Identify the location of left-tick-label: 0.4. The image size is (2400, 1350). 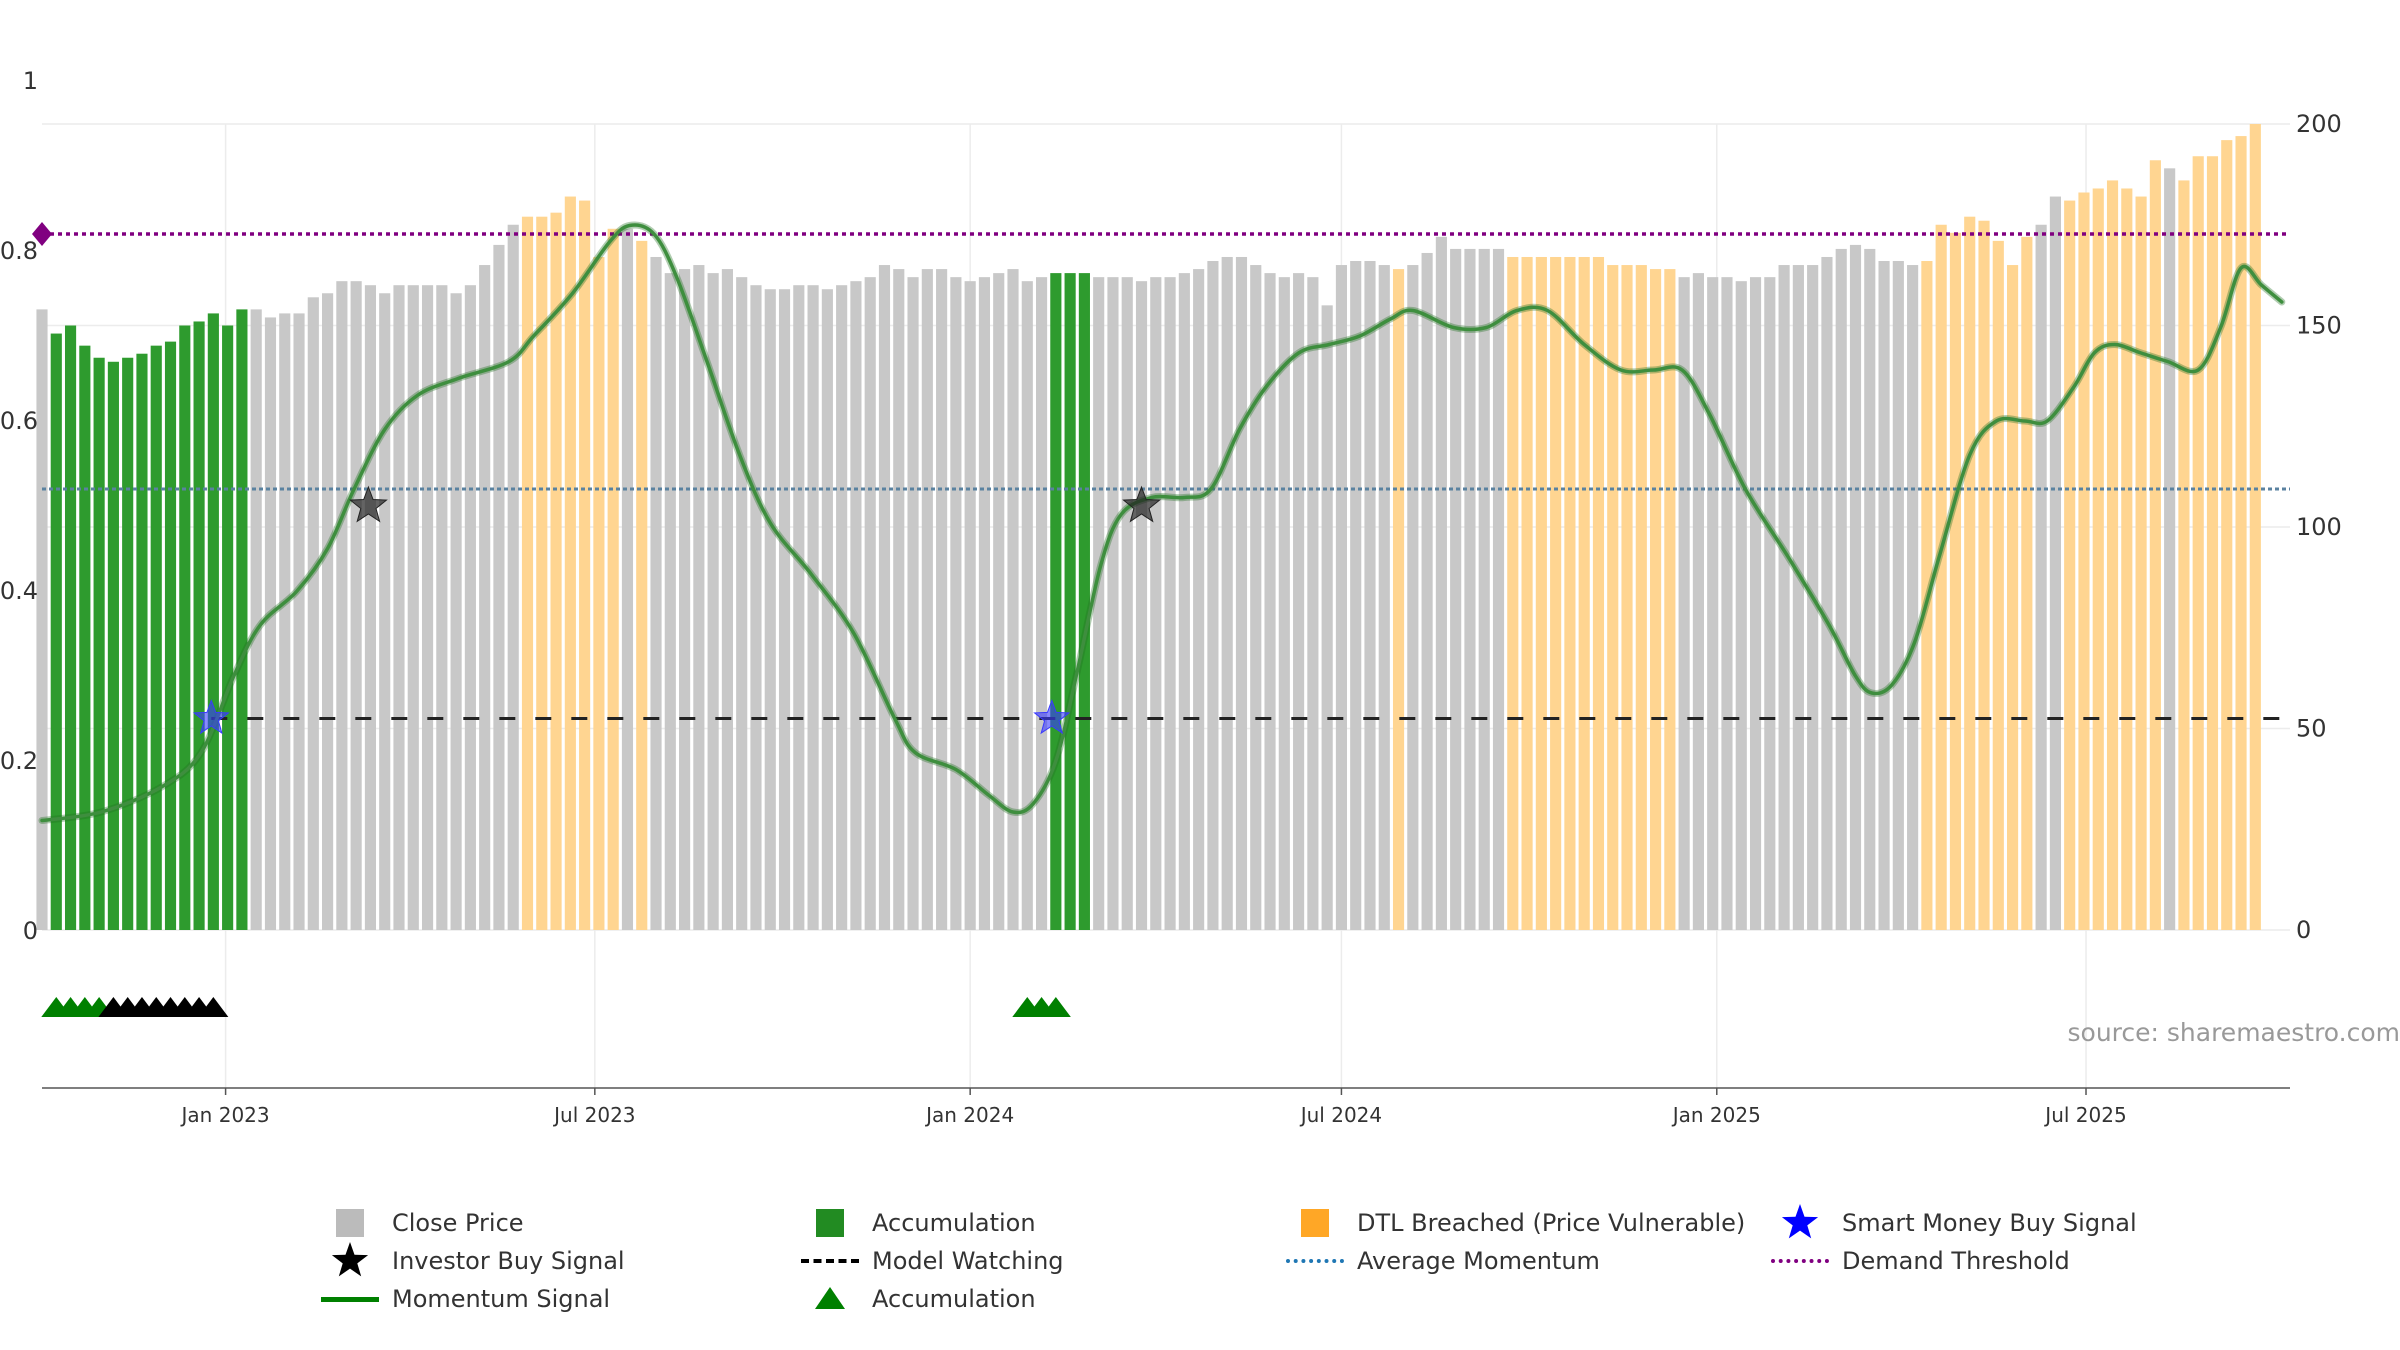
(19, 591).